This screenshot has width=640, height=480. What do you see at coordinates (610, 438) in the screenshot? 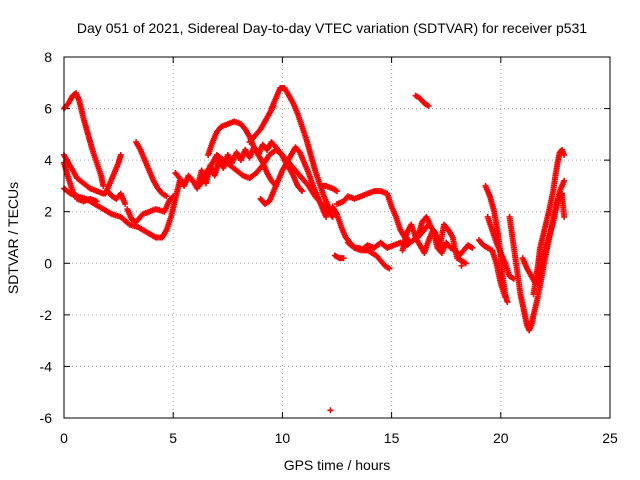
I see `x-tick-label: 25` at bounding box center [610, 438].